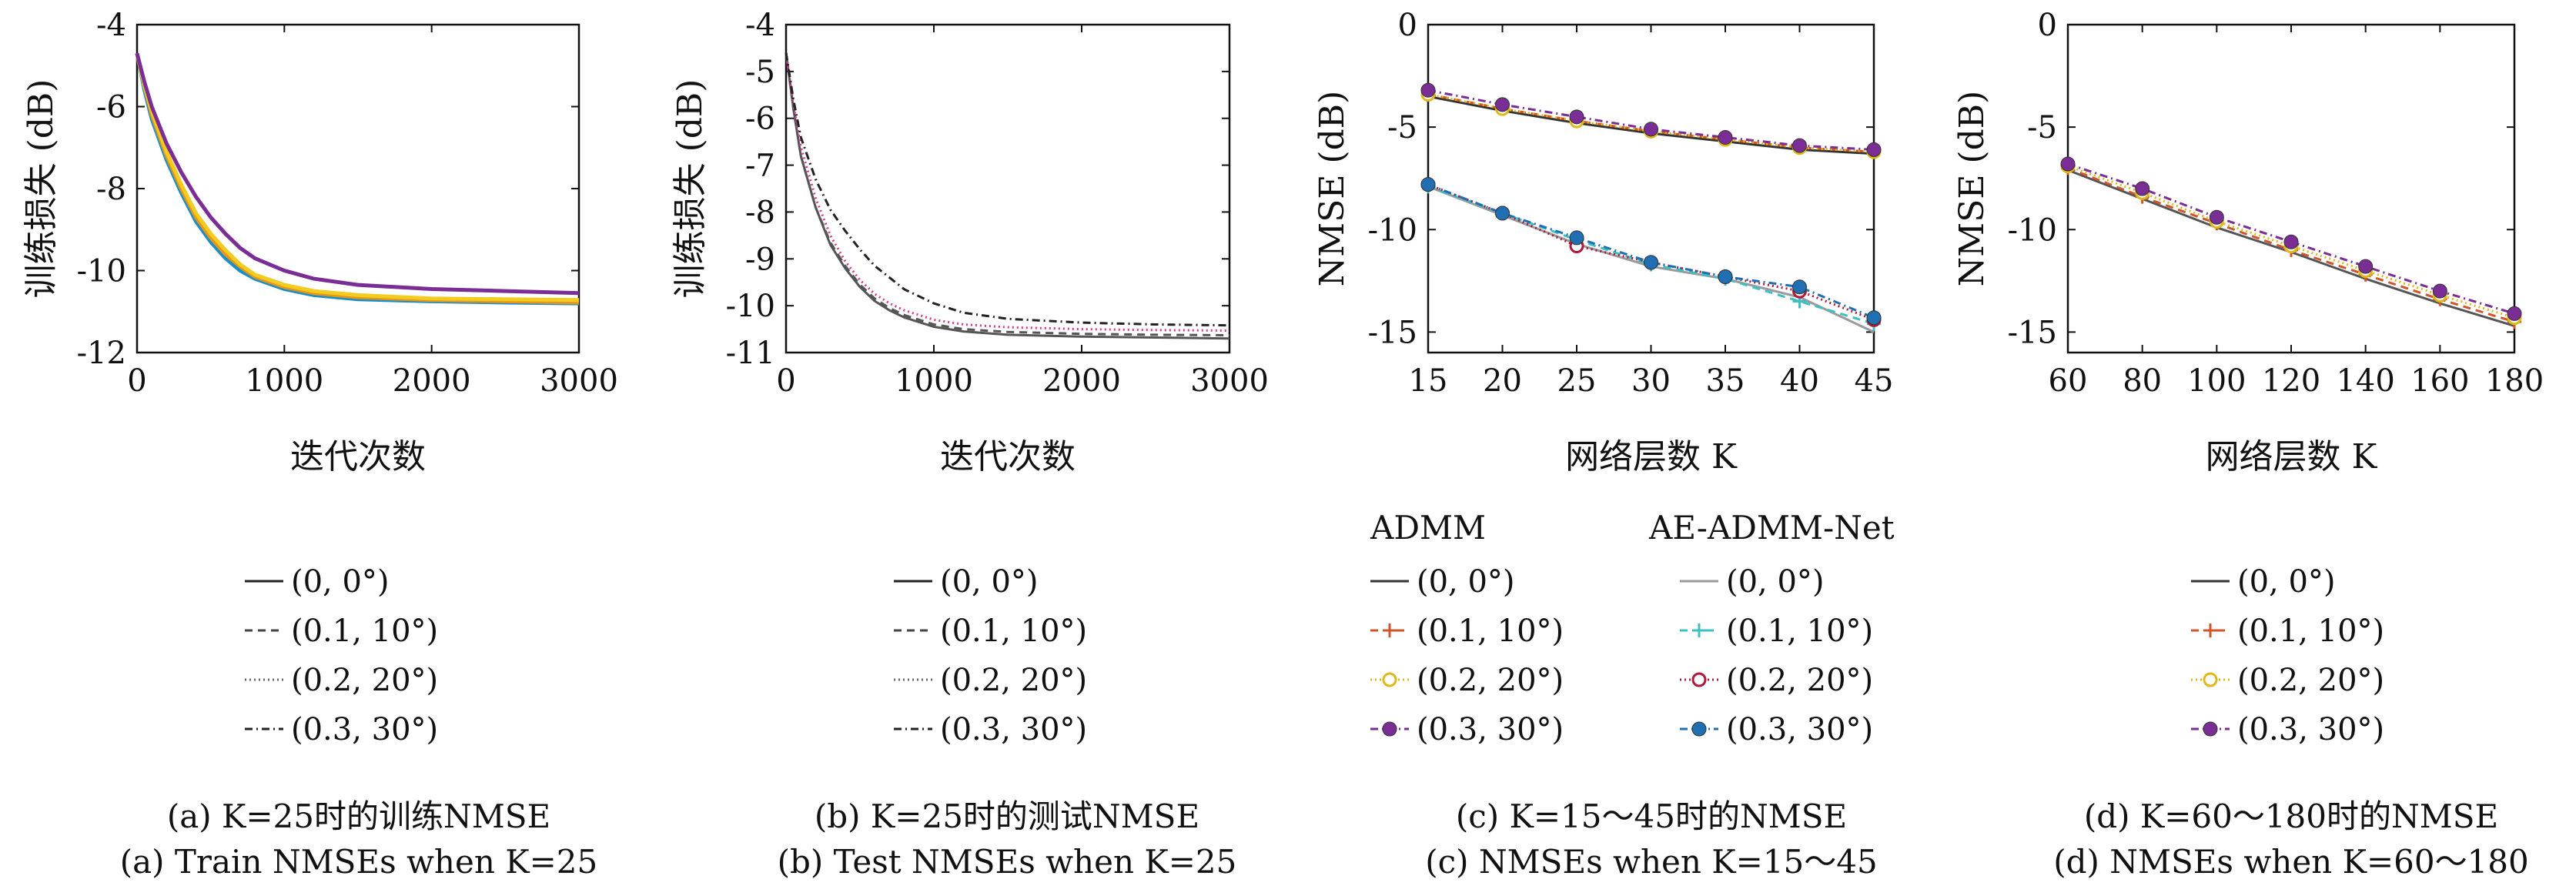 The image size is (2576, 896). What do you see at coordinates (1402, 127) in the screenshot?
I see `y-tick-label: -5` at bounding box center [1402, 127].